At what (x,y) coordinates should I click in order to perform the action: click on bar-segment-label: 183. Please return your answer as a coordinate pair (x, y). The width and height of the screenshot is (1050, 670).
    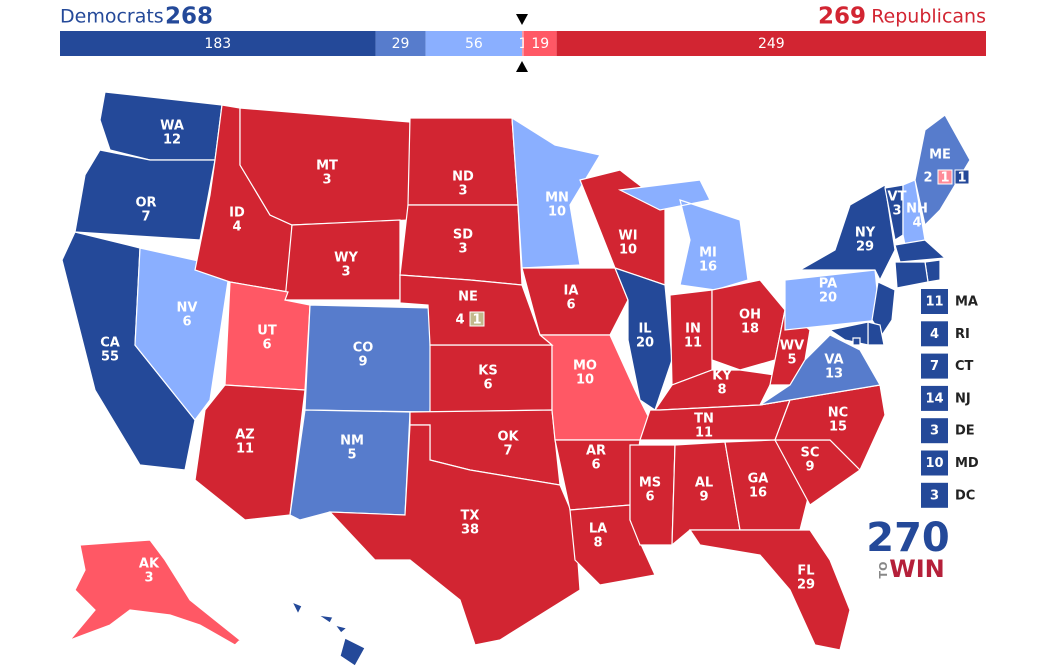
    Looking at the image, I should click on (217, 44).